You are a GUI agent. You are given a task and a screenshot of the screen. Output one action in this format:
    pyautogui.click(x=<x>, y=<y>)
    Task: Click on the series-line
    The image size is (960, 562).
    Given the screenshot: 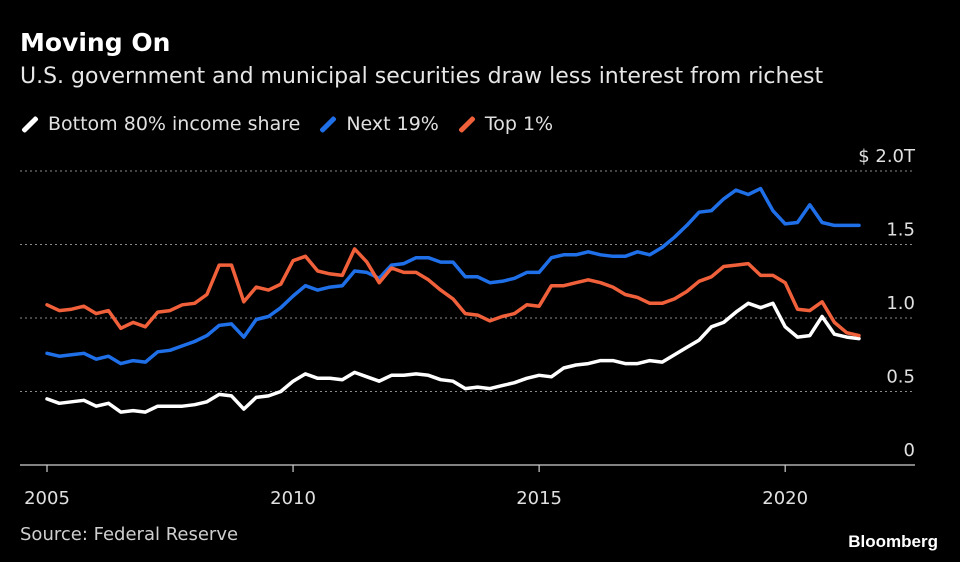 What is the action you would take?
    pyautogui.click(x=453, y=292)
    